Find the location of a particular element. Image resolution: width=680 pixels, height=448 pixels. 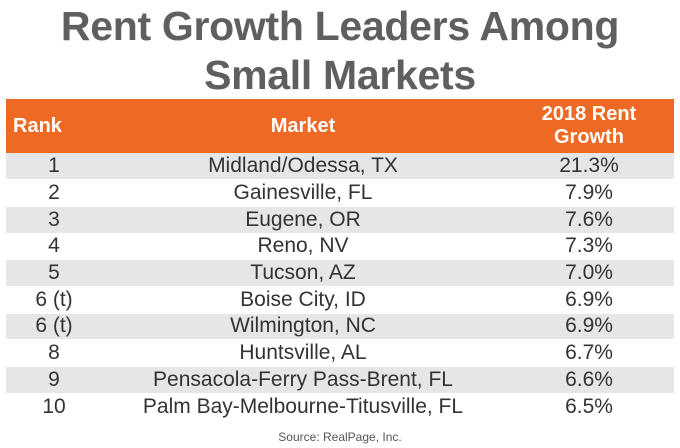

header-growth-line-2: Growth is located at coordinates (589, 137).